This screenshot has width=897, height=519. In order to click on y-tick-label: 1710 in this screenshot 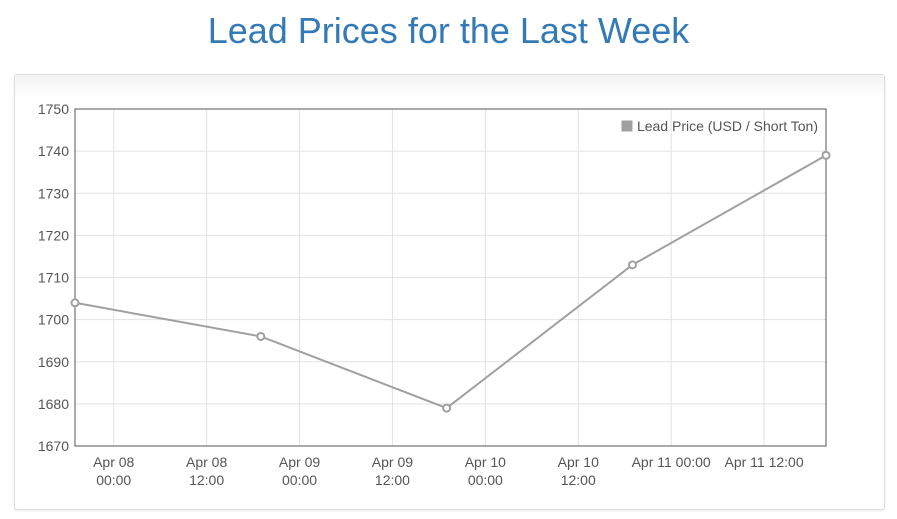, I will do `click(53, 278)`.